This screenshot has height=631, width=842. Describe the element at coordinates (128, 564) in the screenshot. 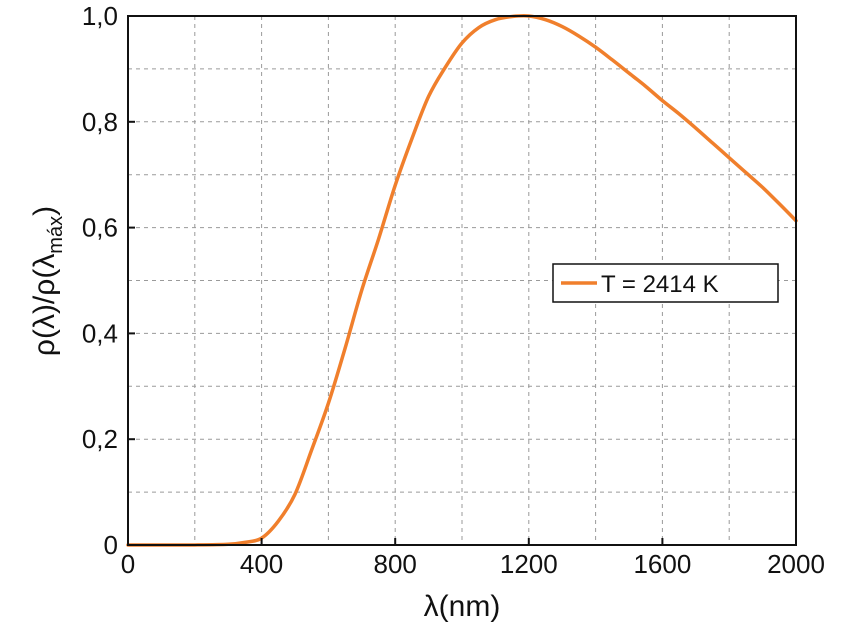

I see `x-tick-label: 0` at that location.